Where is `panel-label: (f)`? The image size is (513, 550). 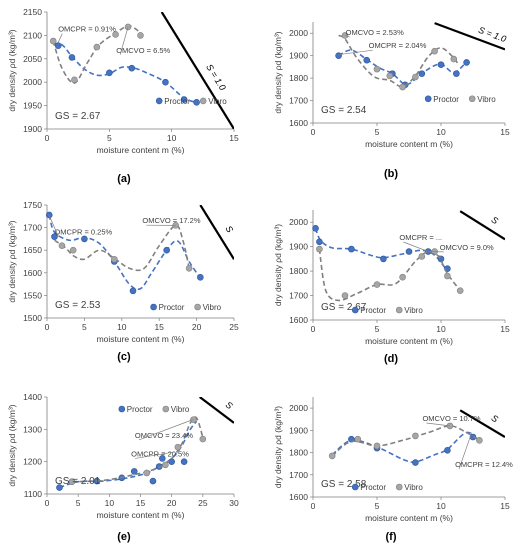
panel-label: (f) is located at coordinates (391, 537).